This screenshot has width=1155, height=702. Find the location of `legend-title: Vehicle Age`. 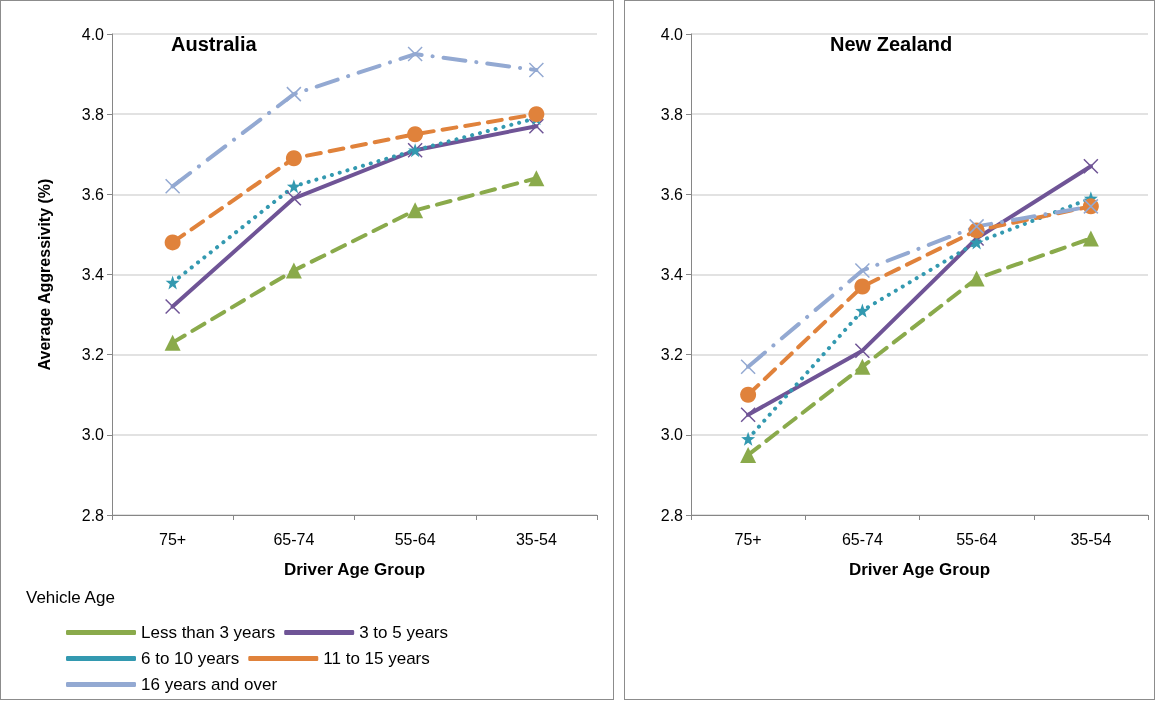

legend-title: Vehicle Age is located at coordinates (70, 597).